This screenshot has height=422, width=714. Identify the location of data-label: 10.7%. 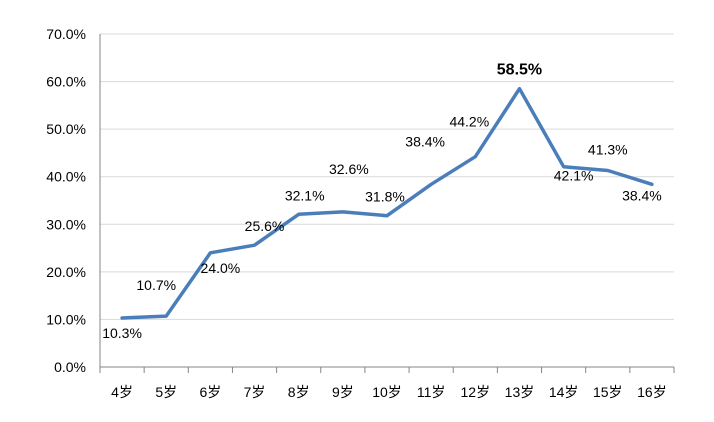
(156, 285).